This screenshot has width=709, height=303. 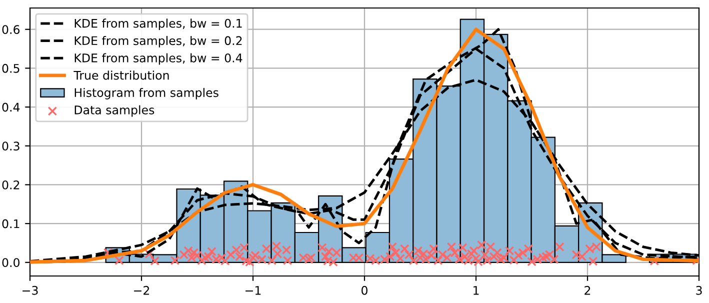 I want to click on x-tick-label: −3, so click(x=30, y=290).